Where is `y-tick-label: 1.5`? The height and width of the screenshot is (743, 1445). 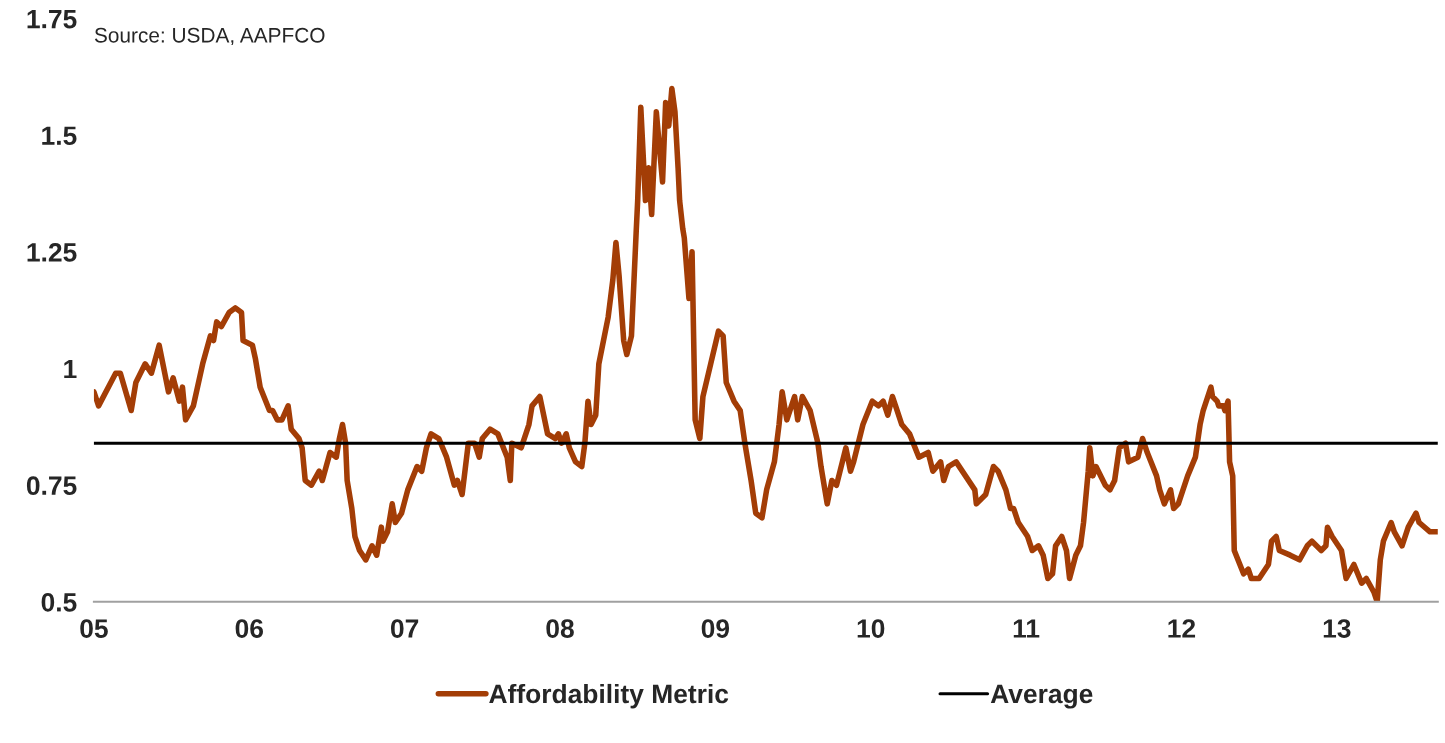
y-tick-label: 1.5 is located at coordinates (59, 136).